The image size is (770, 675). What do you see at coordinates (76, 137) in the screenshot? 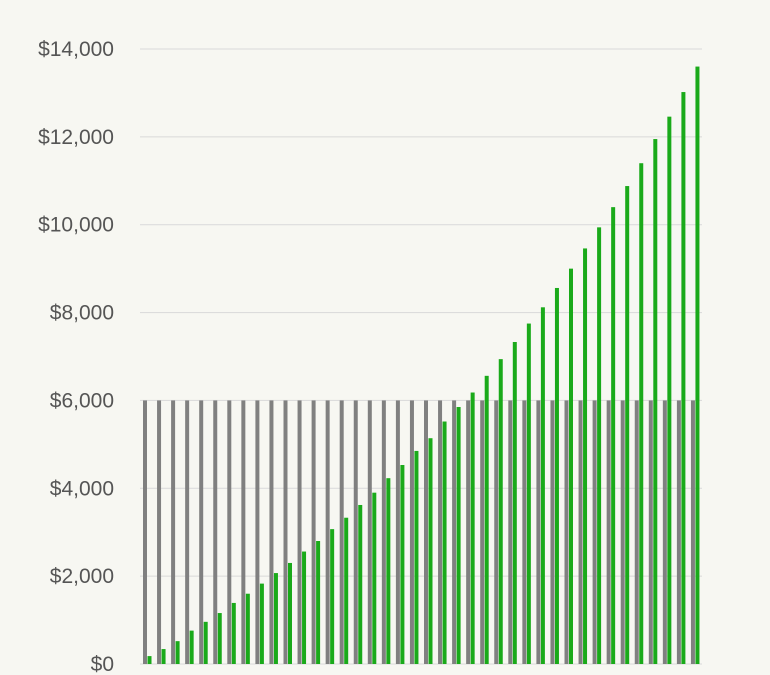
I see `y-tick-label: $12,000` at bounding box center [76, 137].